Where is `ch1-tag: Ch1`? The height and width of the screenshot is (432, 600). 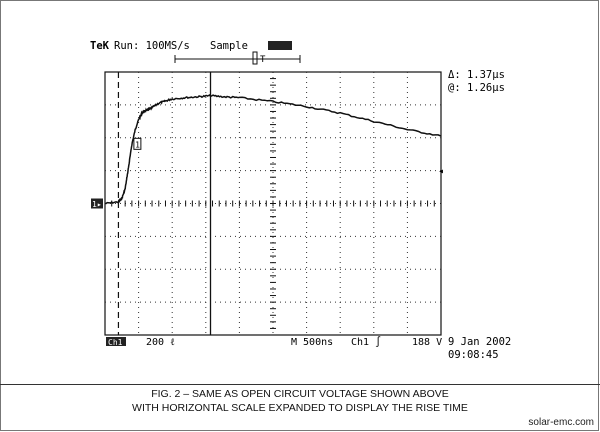 ch1-tag: Ch1 is located at coordinates (115, 342).